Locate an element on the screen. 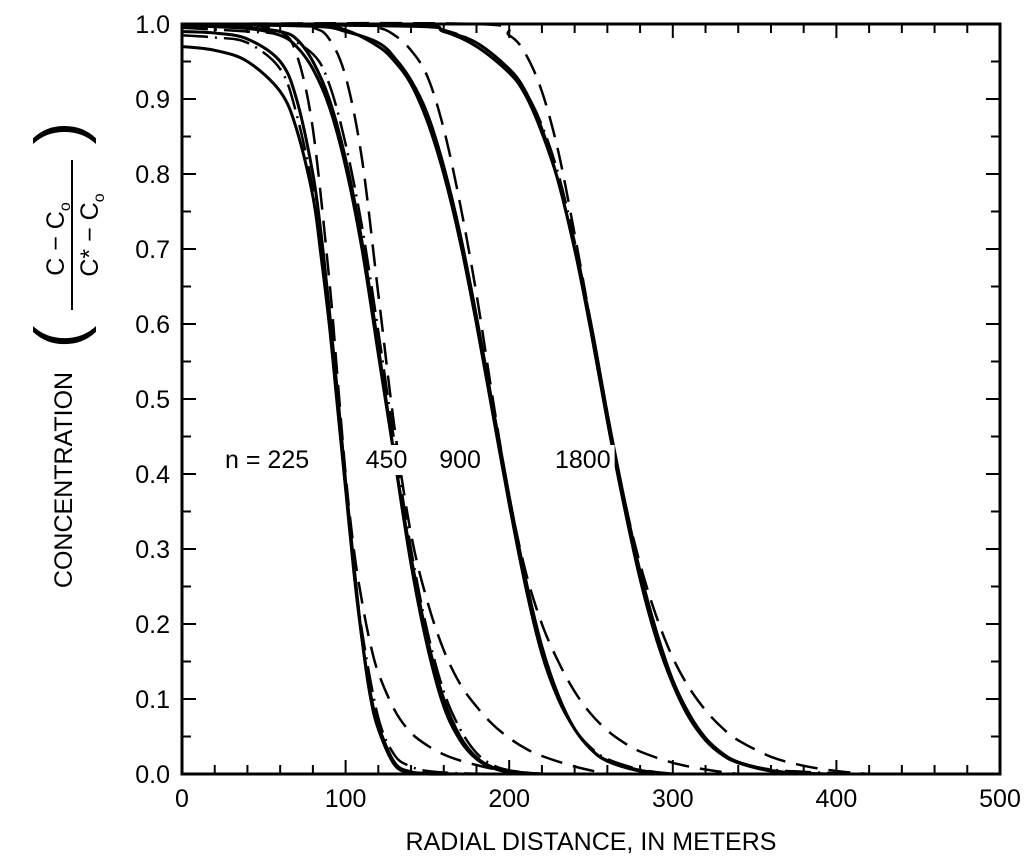 The width and height of the screenshot is (1028, 868). curve-label-text: 900 is located at coordinates (460, 460).